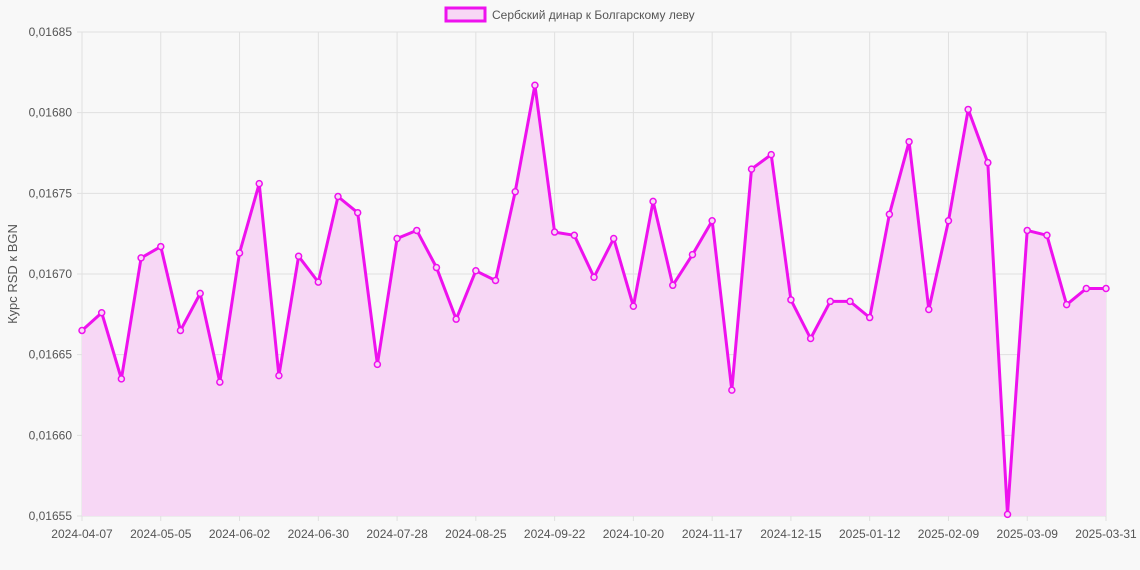  Describe the element at coordinates (634, 534) in the screenshot. I see `x-tick-label: 2024-10-20` at that location.